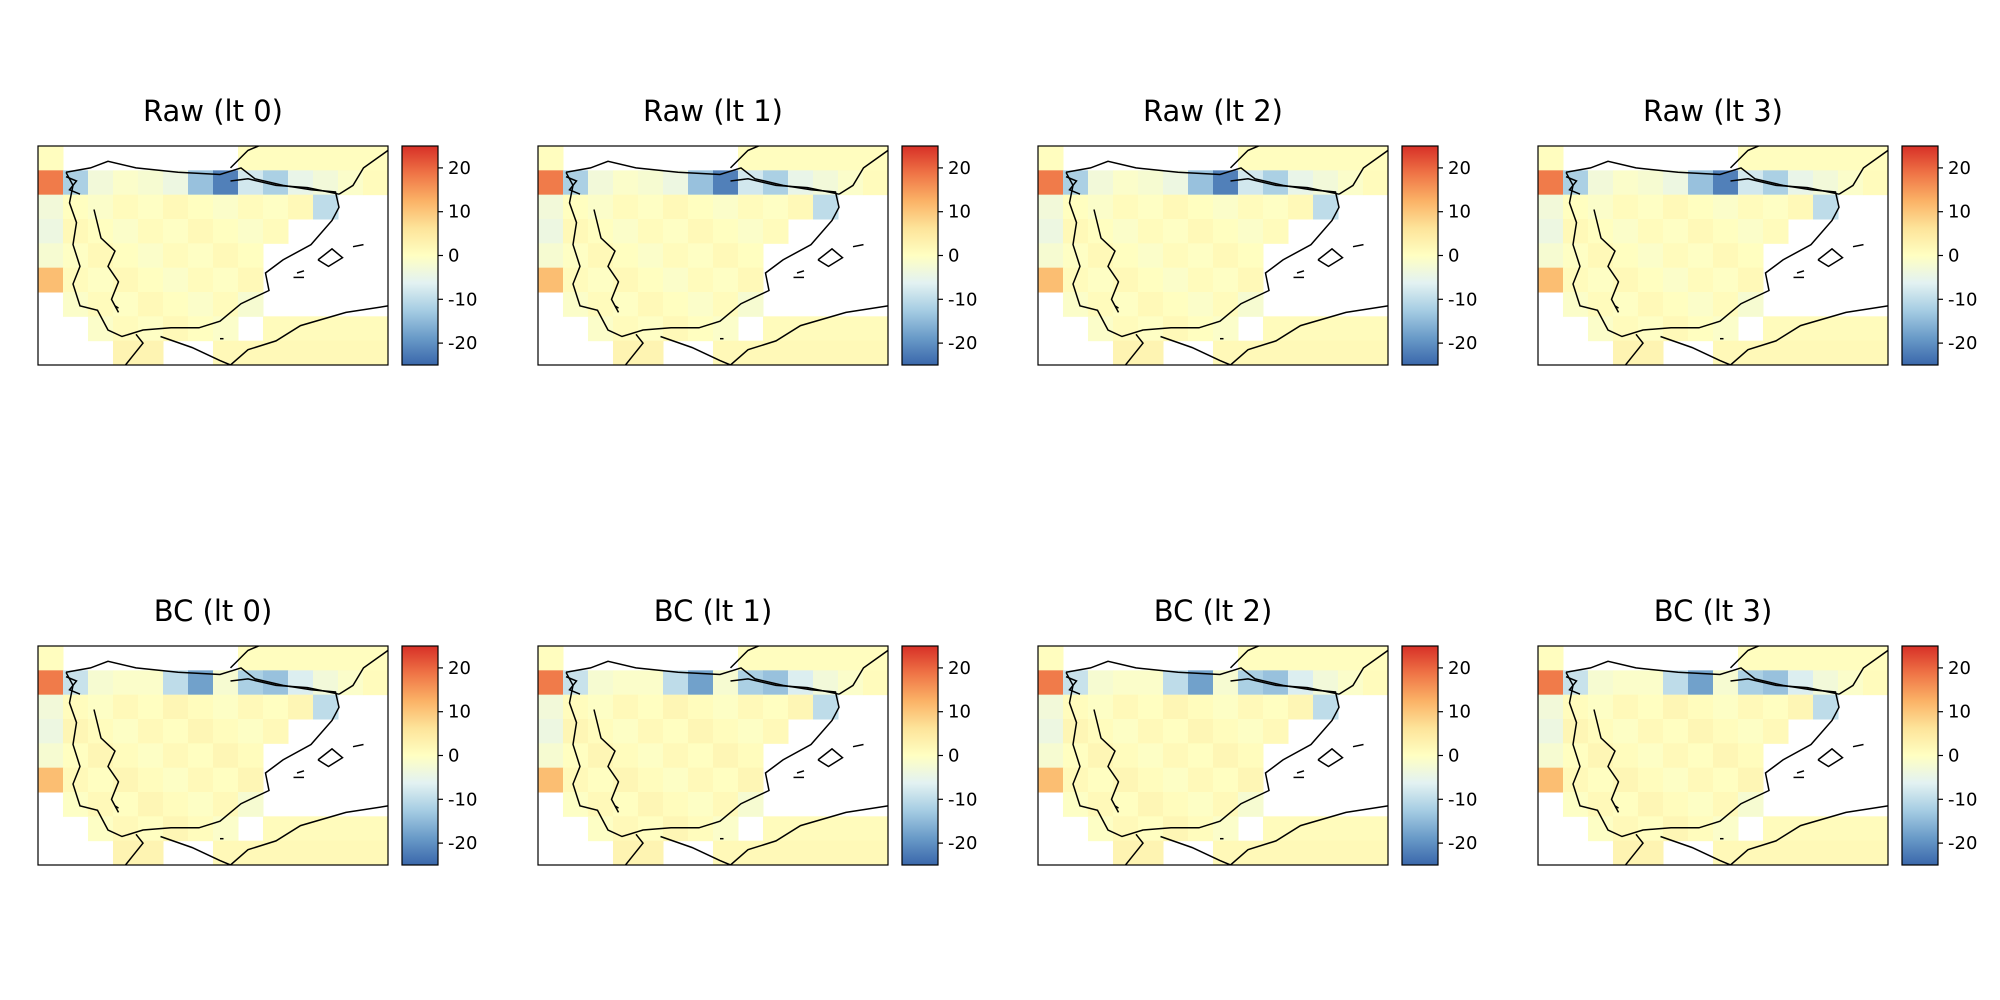 This screenshot has height=1000, width=2000. What do you see at coordinates (1213, 611) in the screenshot?
I see `panel-title: BC (lt 2)` at bounding box center [1213, 611].